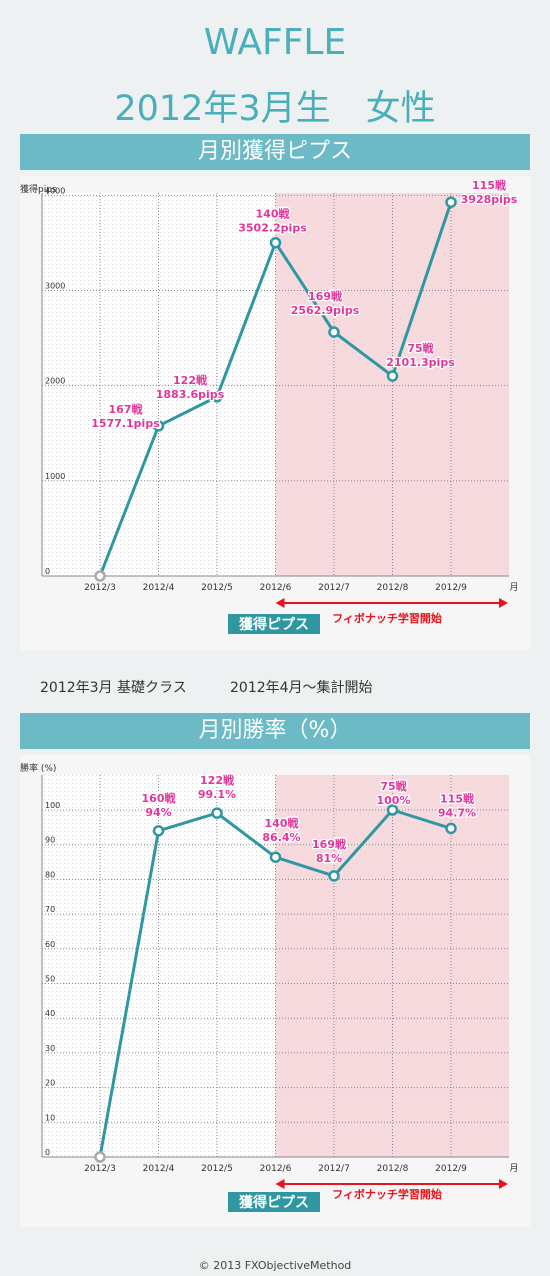 The height and width of the screenshot is (1276, 550). I want to click on data-label: 122戦 99.1%, so click(217, 787).